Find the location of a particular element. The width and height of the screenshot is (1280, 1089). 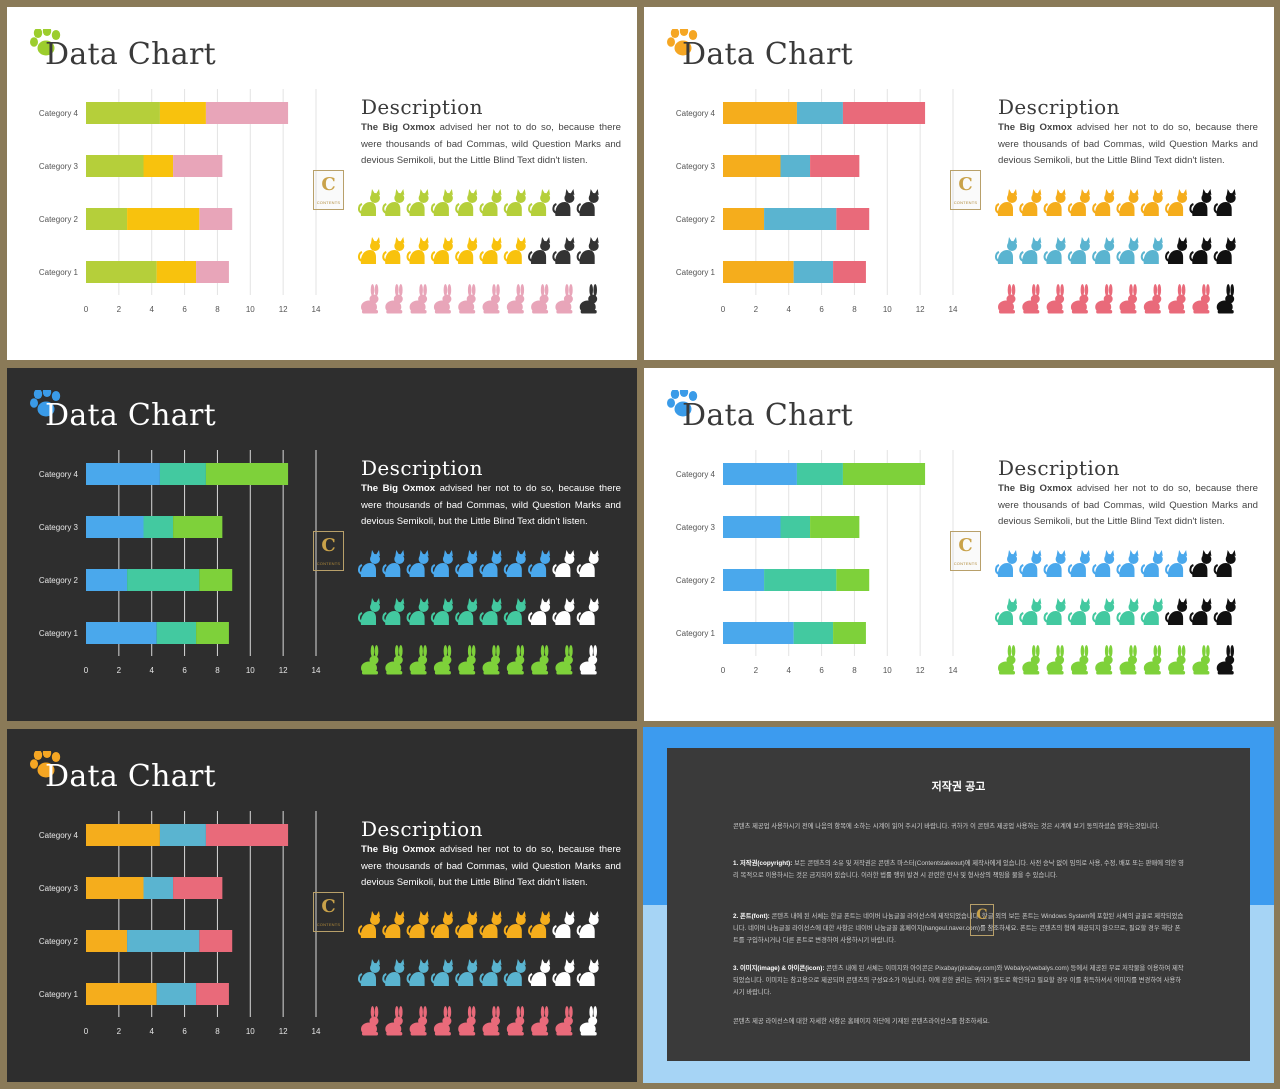

x-tick-label: 0 is located at coordinates (86, 1031).